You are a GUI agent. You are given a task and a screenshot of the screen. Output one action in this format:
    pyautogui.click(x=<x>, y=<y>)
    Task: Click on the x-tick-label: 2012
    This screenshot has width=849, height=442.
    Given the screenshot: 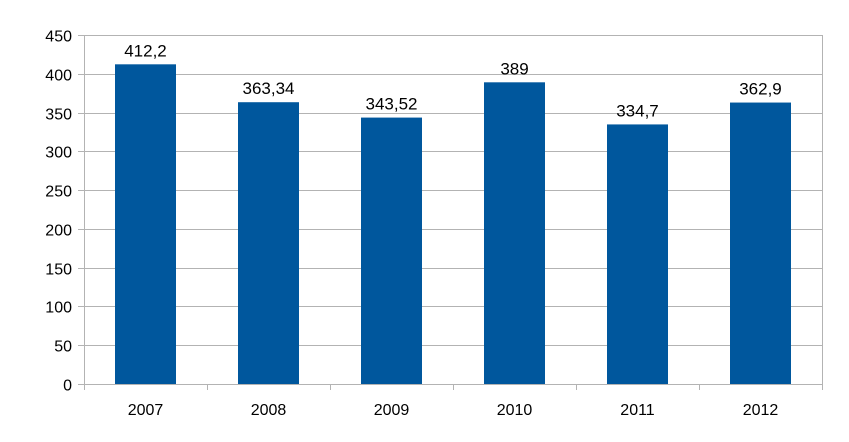 What is the action you would take?
    pyautogui.click(x=761, y=410)
    